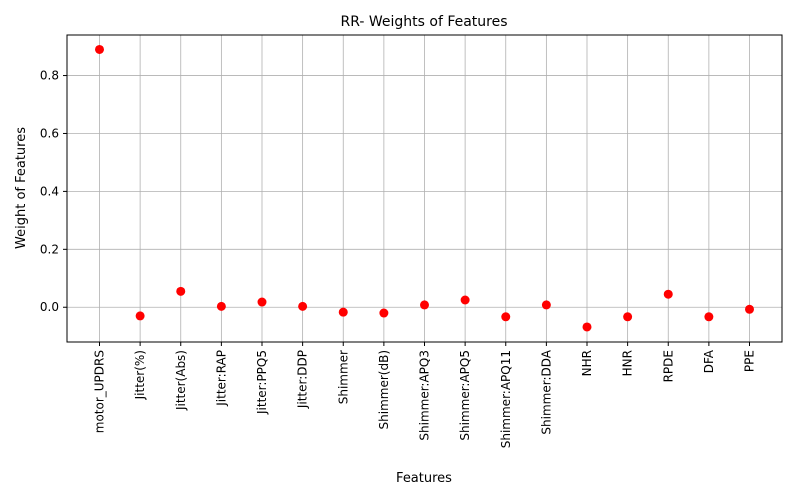 This screenshot has height=500, width=800. I want to click on x-tick-label: DFA, so click(709, 361).